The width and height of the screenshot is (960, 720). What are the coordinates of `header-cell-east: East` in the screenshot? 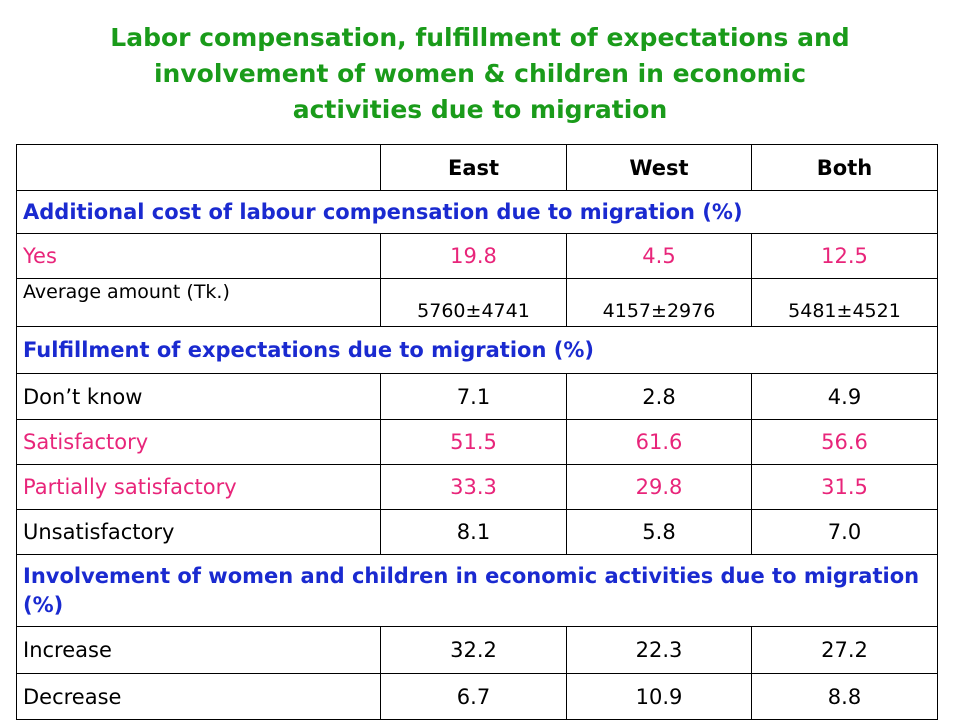 It's located at (473, 167).